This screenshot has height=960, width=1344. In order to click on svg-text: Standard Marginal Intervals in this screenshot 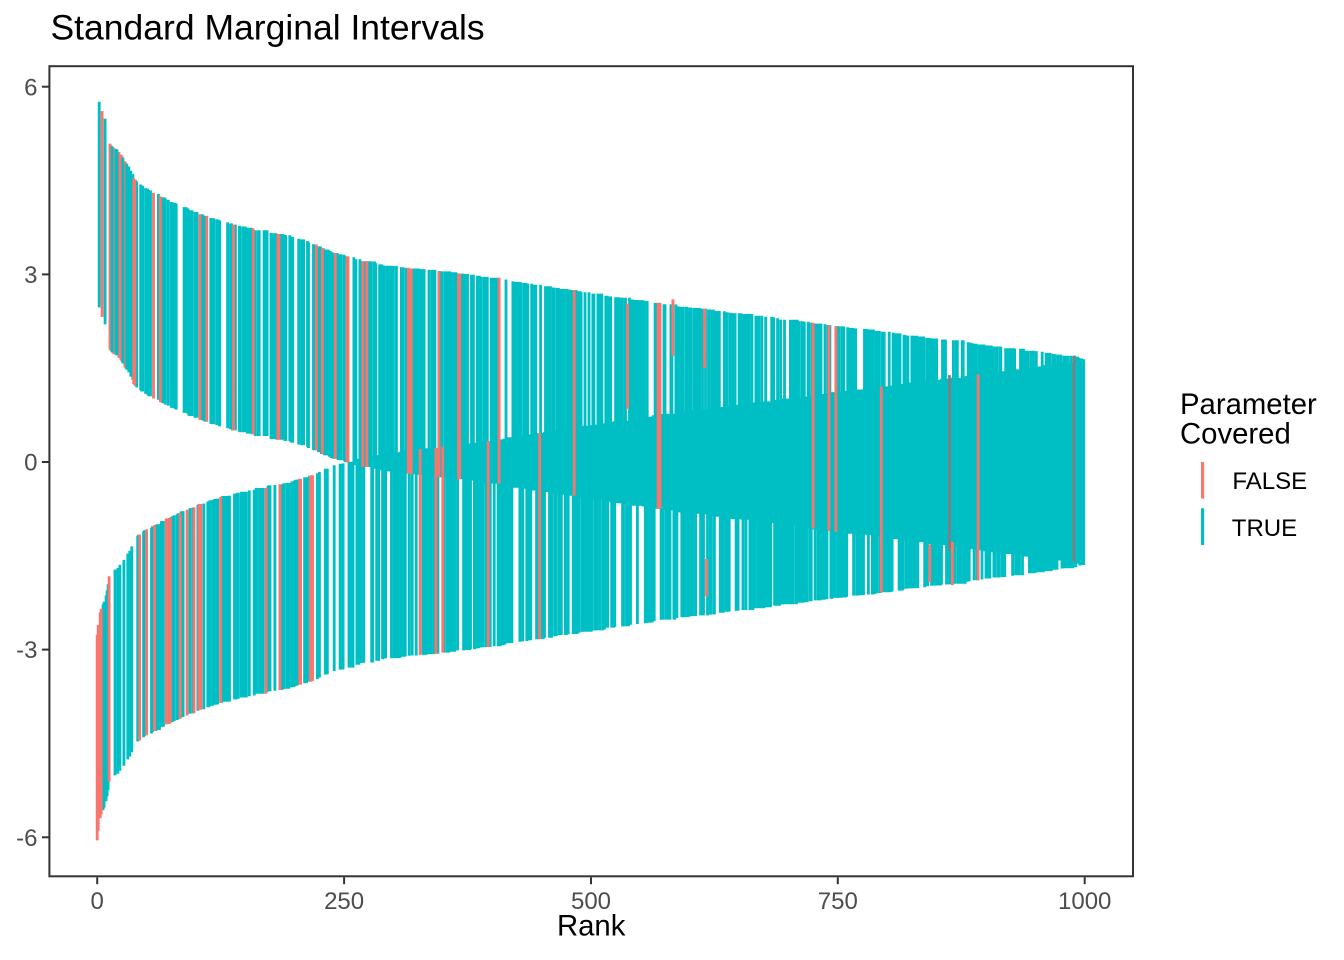, I will do `click(268, 28)`.